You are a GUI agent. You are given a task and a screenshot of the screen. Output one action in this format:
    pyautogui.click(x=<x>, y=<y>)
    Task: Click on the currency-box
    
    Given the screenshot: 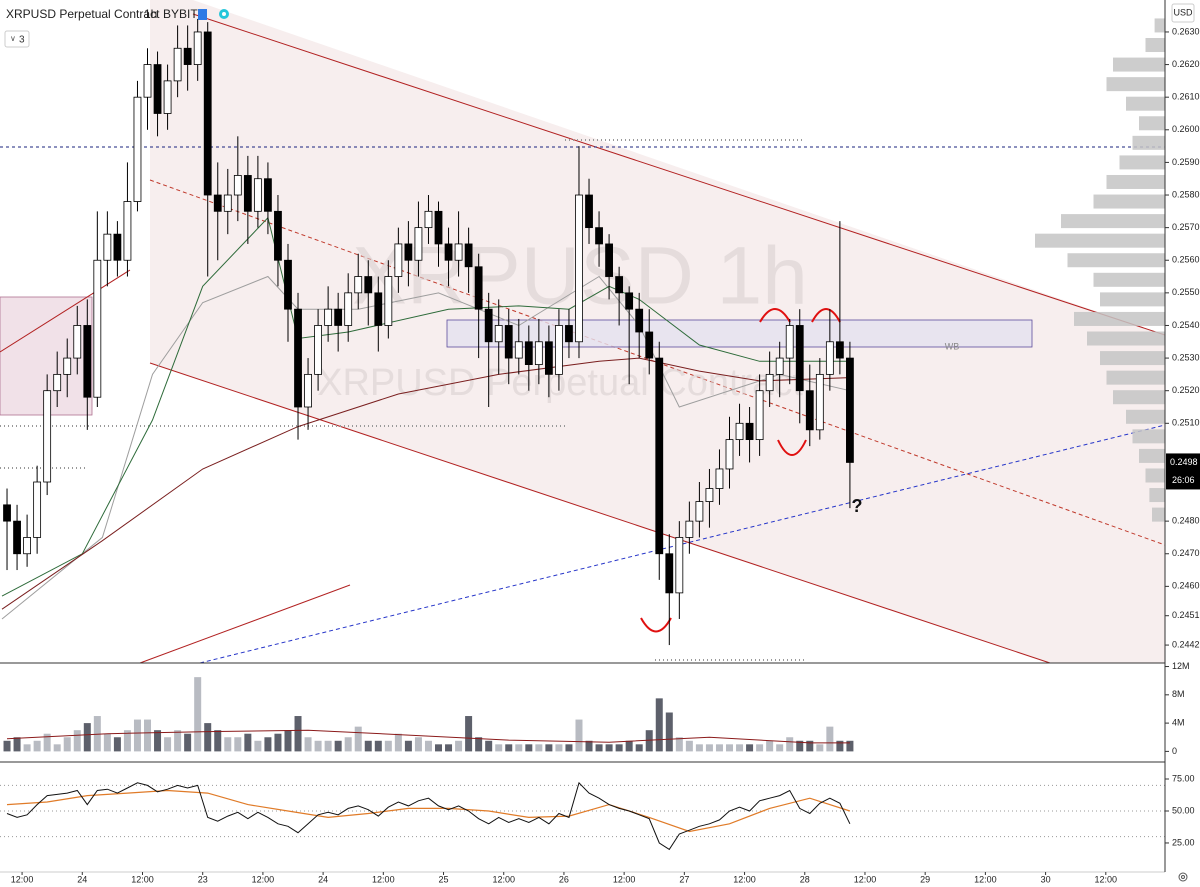 What is the action you would take?
    pyautogui.click(x=1183, y=13)
    